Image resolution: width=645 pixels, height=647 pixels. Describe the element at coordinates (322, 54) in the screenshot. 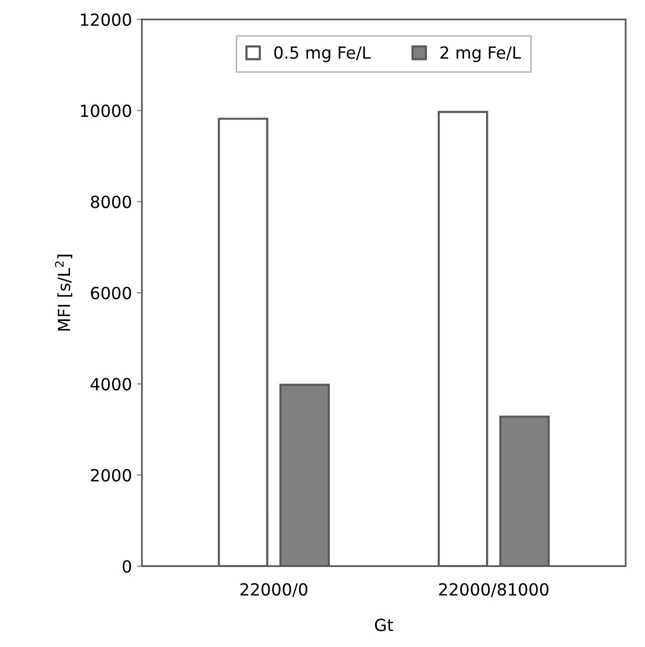

I see `legend-label: 0.5 mg Fe/L` at that location.